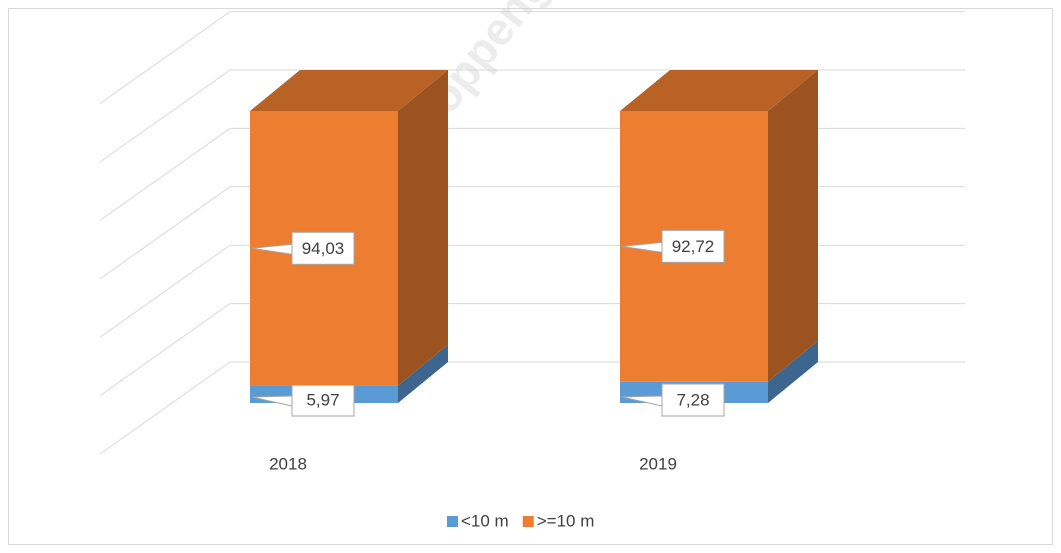 The width and height of the screenshot is (1061, 553). I want to click on data-label: 94,03, so click(323, 248).